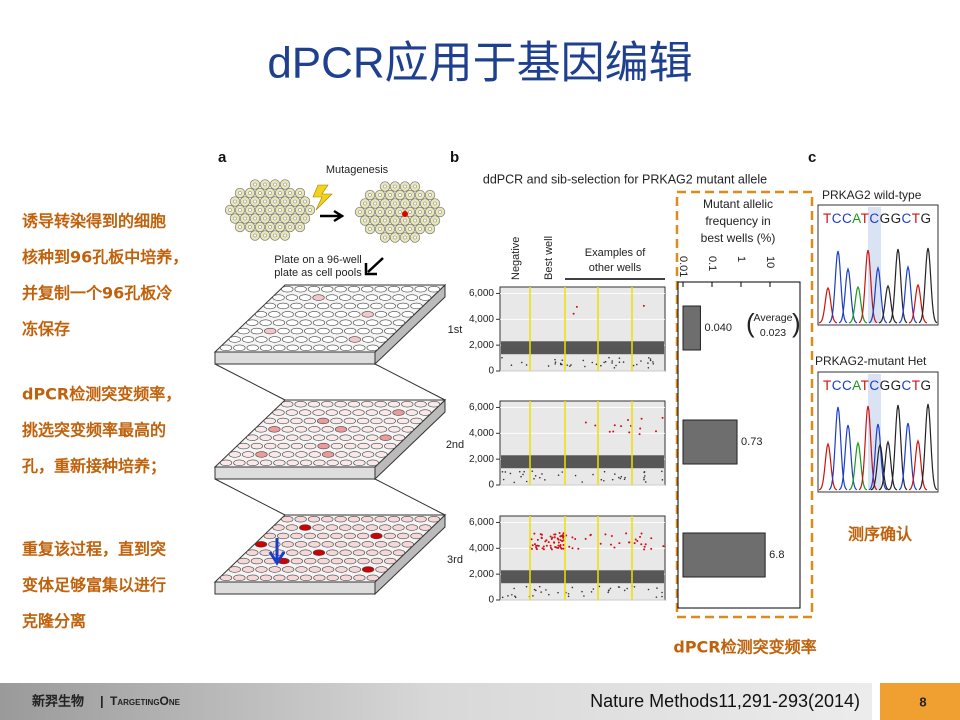 The height and width of the screenshot is (720, 960). What do you see at coordinates (865, 218) in the screenshot?
I see `base: T` at bounding box center [865, 218].